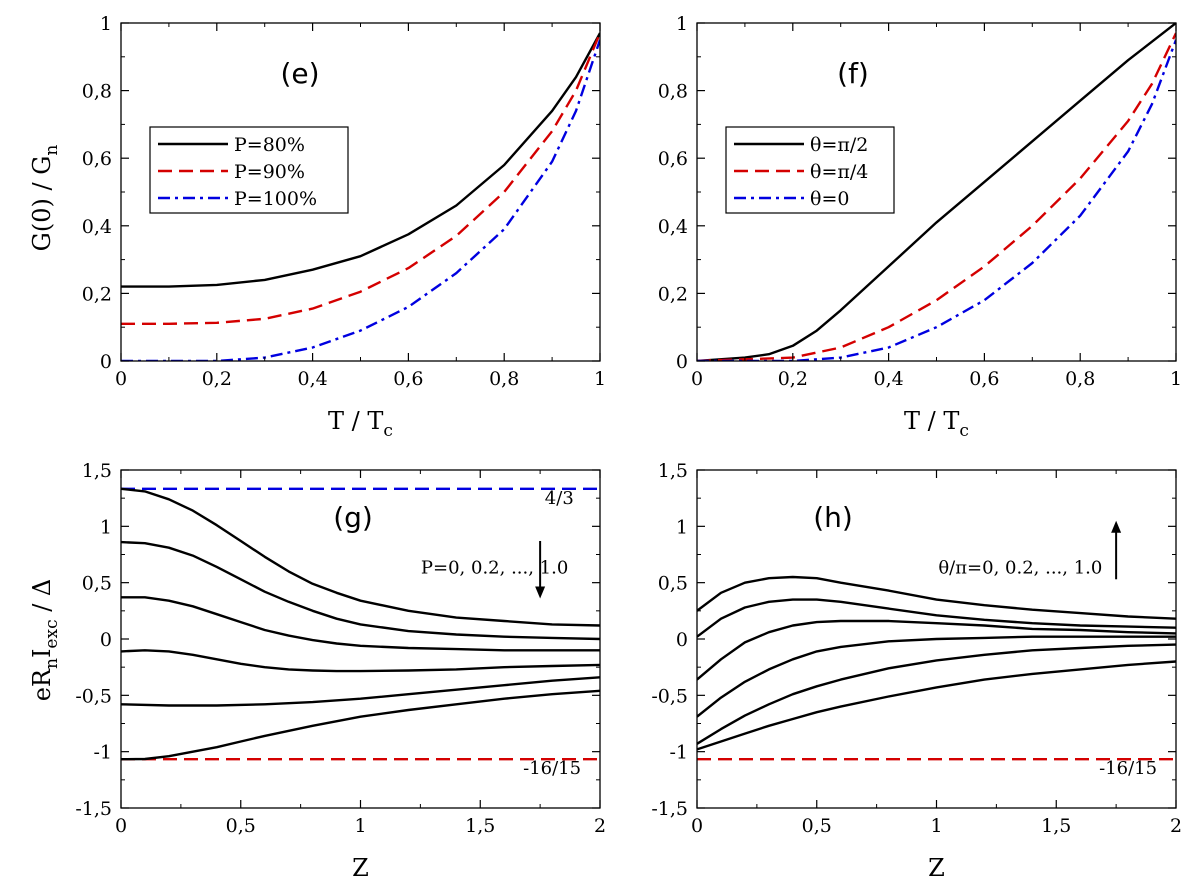 This screenshot has width=1200, height=891. I want to click on legend-entry-label: θ=0, so click(829, 199).